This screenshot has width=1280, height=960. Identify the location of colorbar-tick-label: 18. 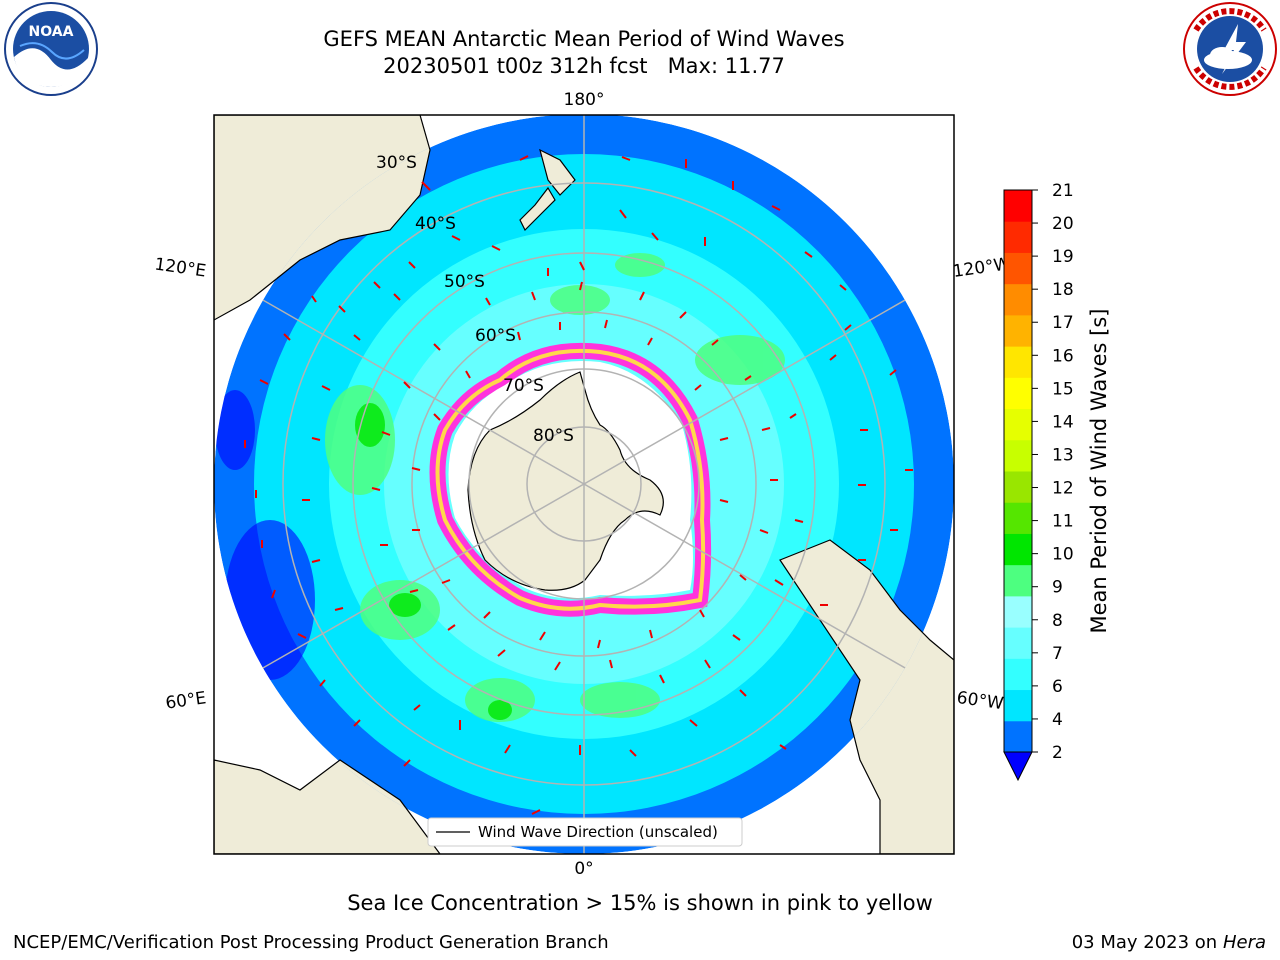
(1063, 290).